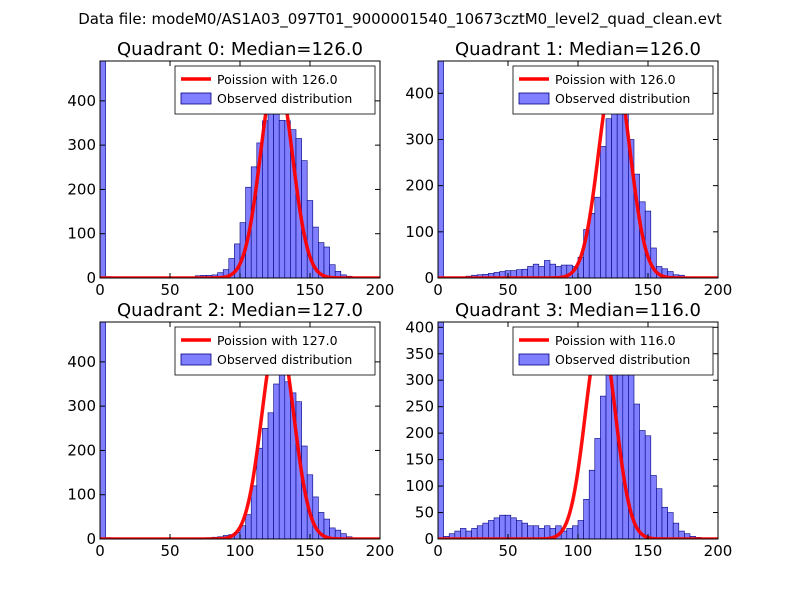 The height and width of the screenshot is (600, 800). Describe the element at coordinates (419, 460) in the screenshot. I see `y-tick-label: 150` at that location.